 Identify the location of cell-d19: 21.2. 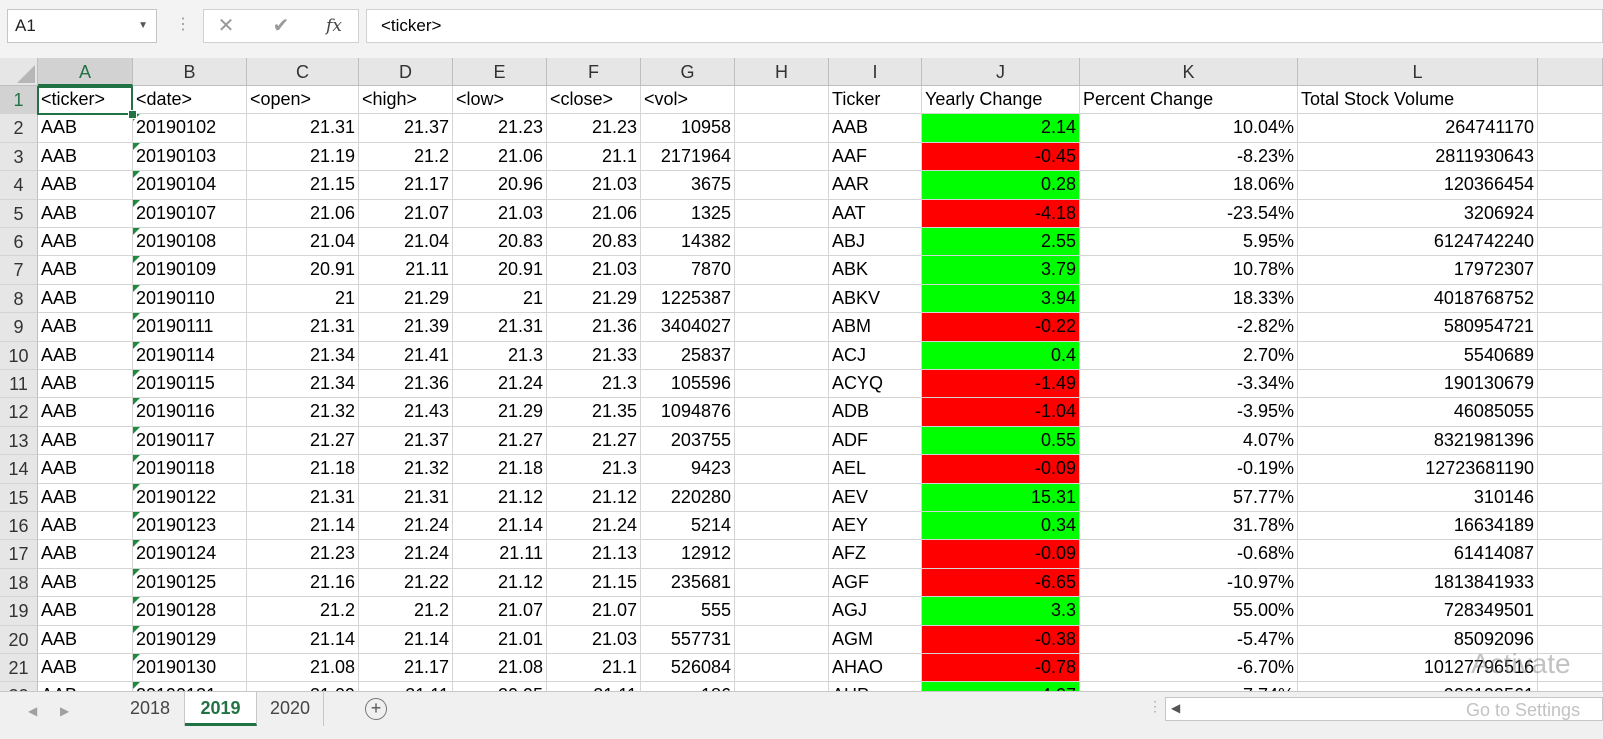
(406, 611).